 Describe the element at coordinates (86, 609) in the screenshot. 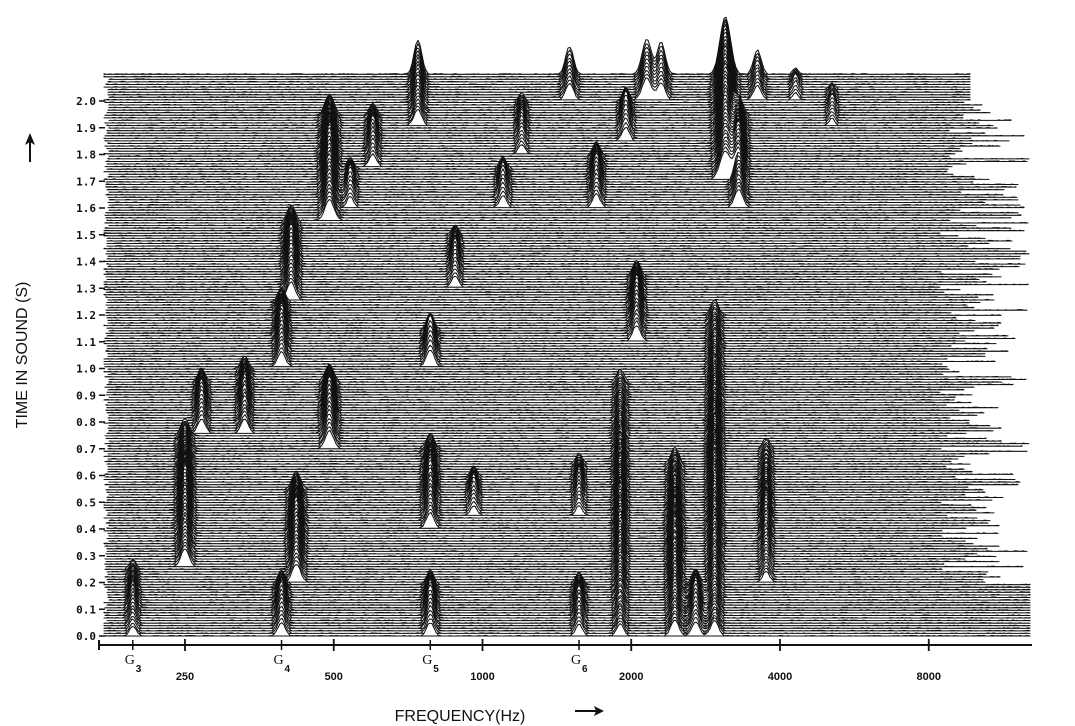

I see `y-tick-label: 0.1` at that location.